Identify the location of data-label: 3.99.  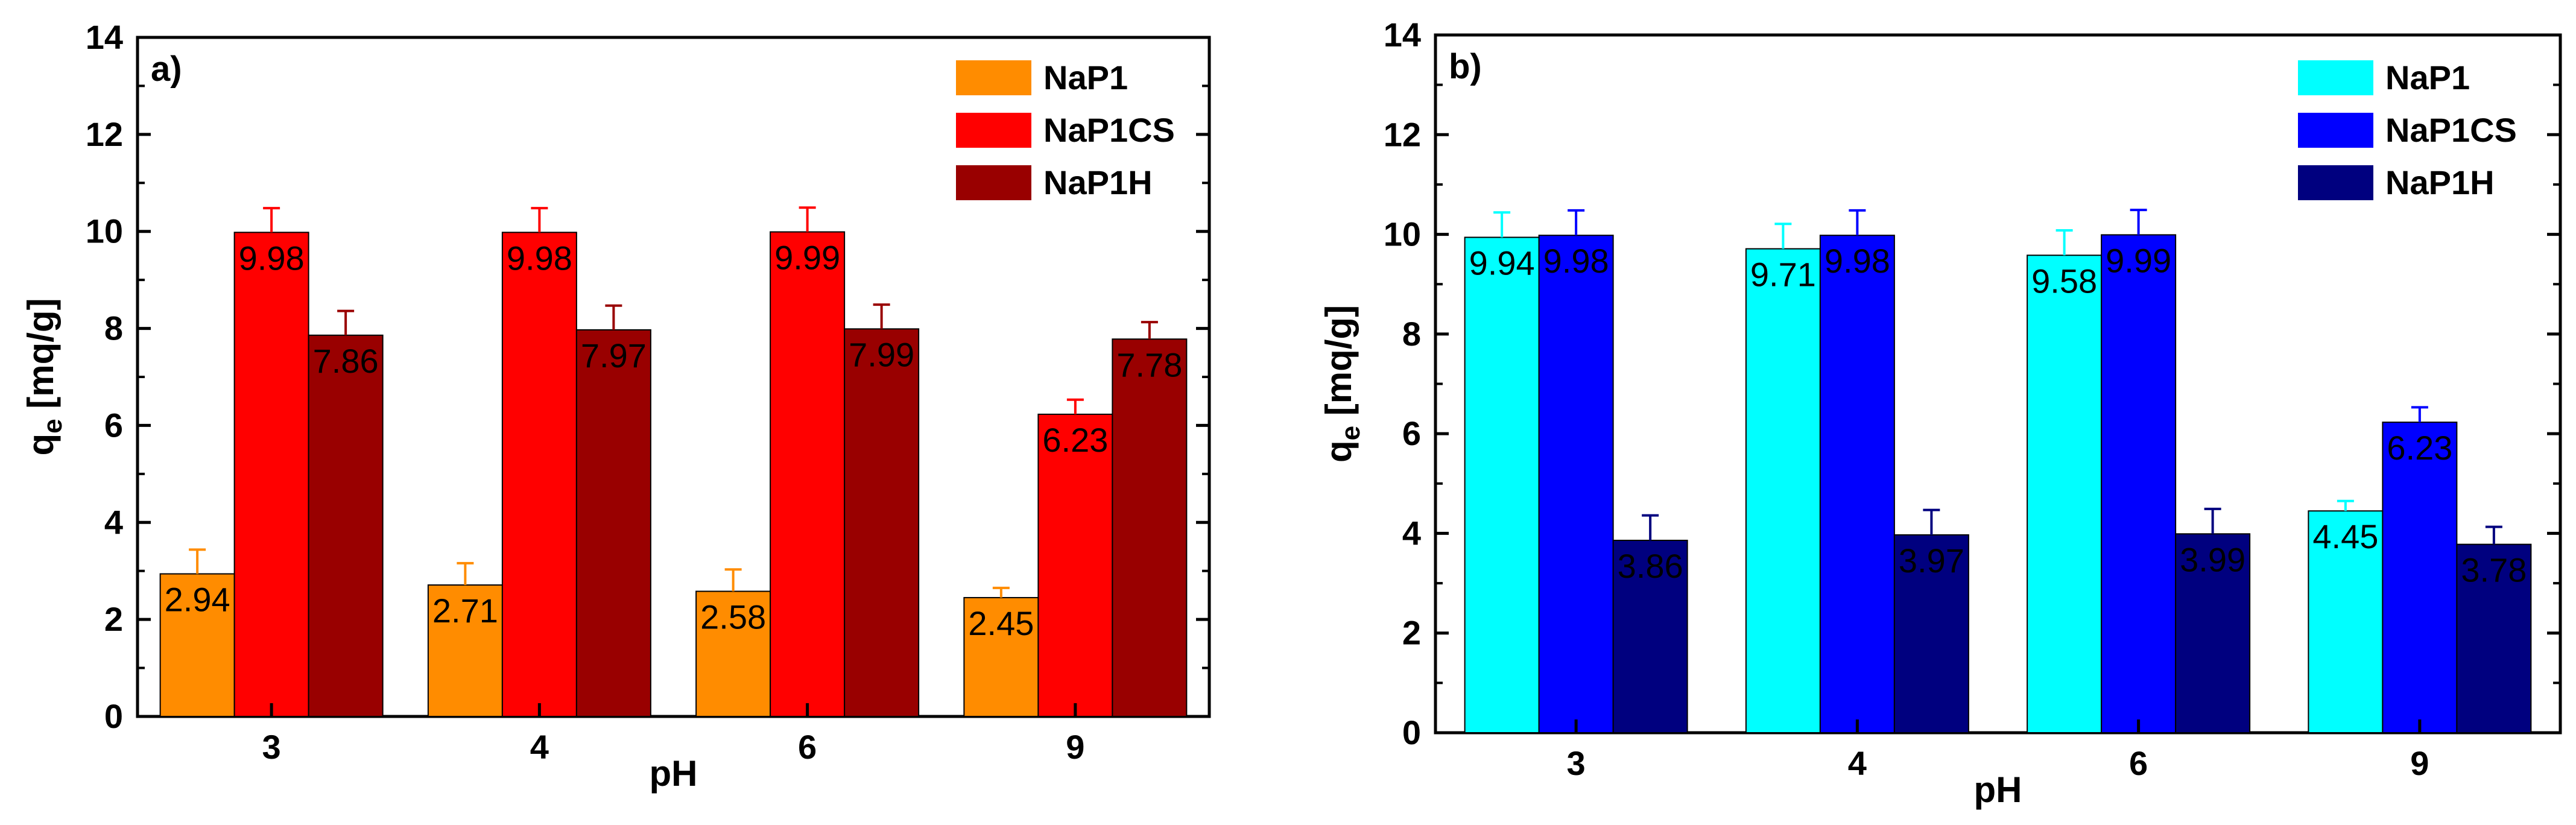
(2212, 559).